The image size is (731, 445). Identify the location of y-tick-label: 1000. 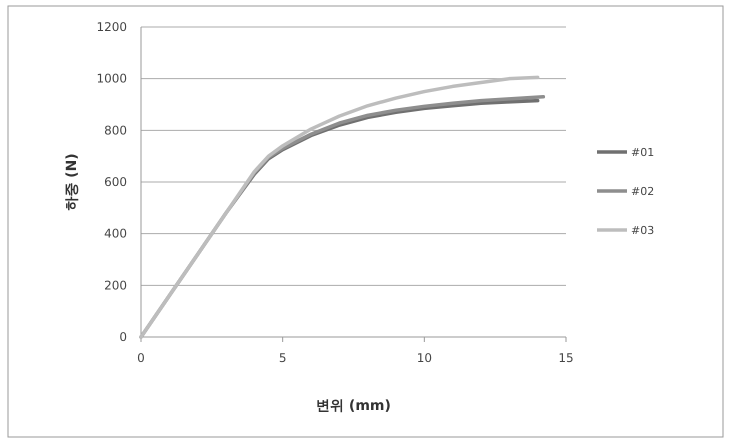
(111, 79).